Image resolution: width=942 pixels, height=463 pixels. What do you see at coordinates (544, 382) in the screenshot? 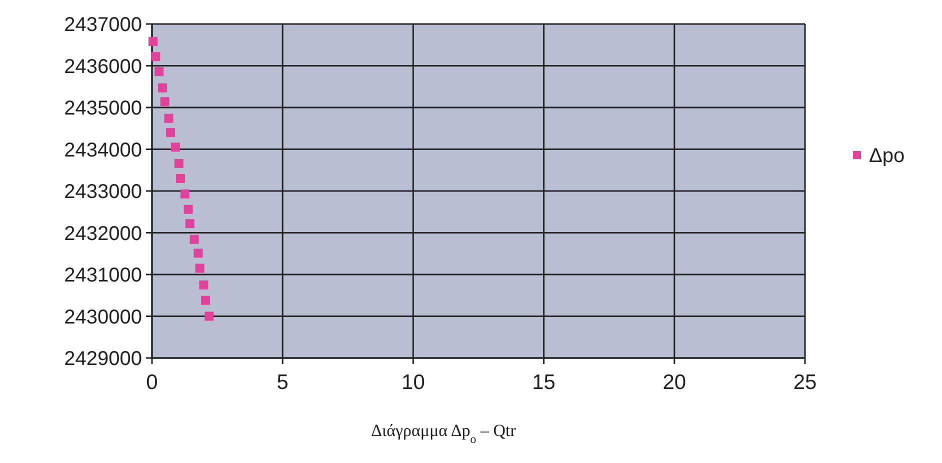
I see `x-tick-label: 15` at bounding box center [544, 382].